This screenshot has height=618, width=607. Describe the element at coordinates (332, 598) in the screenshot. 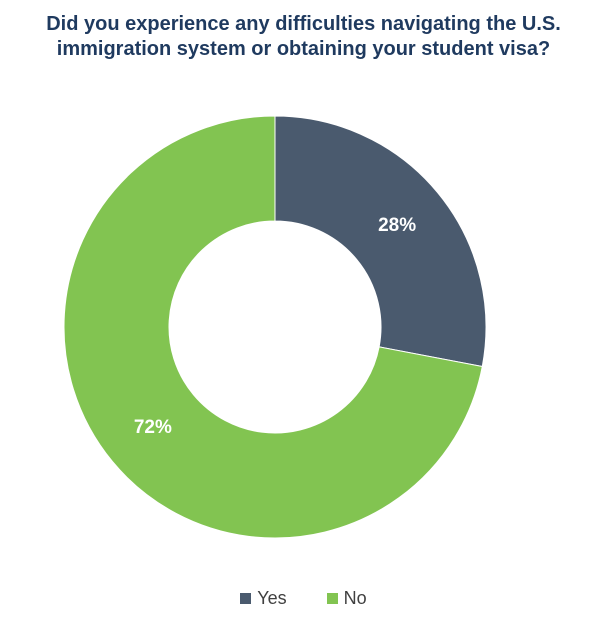

I see `legend-swatch-no` at that location.